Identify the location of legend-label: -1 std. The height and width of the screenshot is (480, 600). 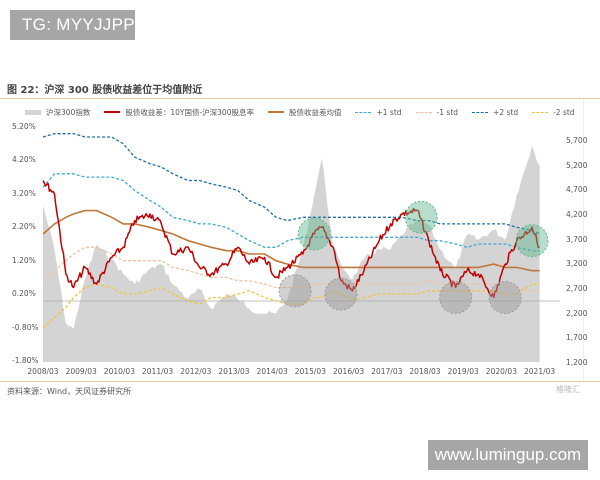
(447, 112).